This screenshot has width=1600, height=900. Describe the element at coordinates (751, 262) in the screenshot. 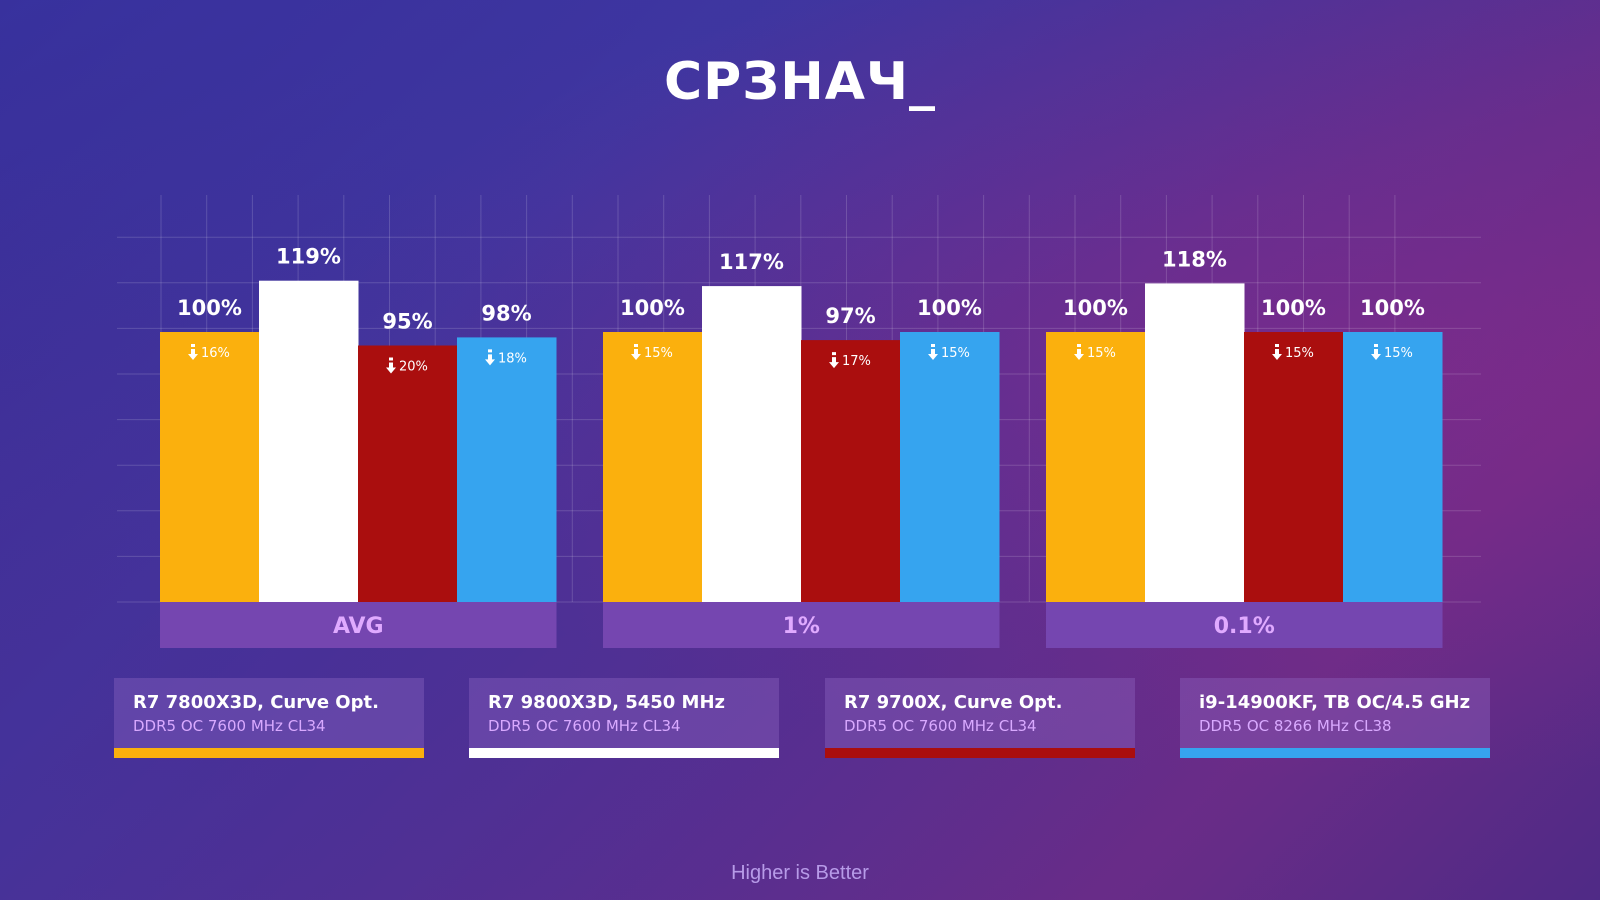

I see `bar-value-label: 117%` at that location.